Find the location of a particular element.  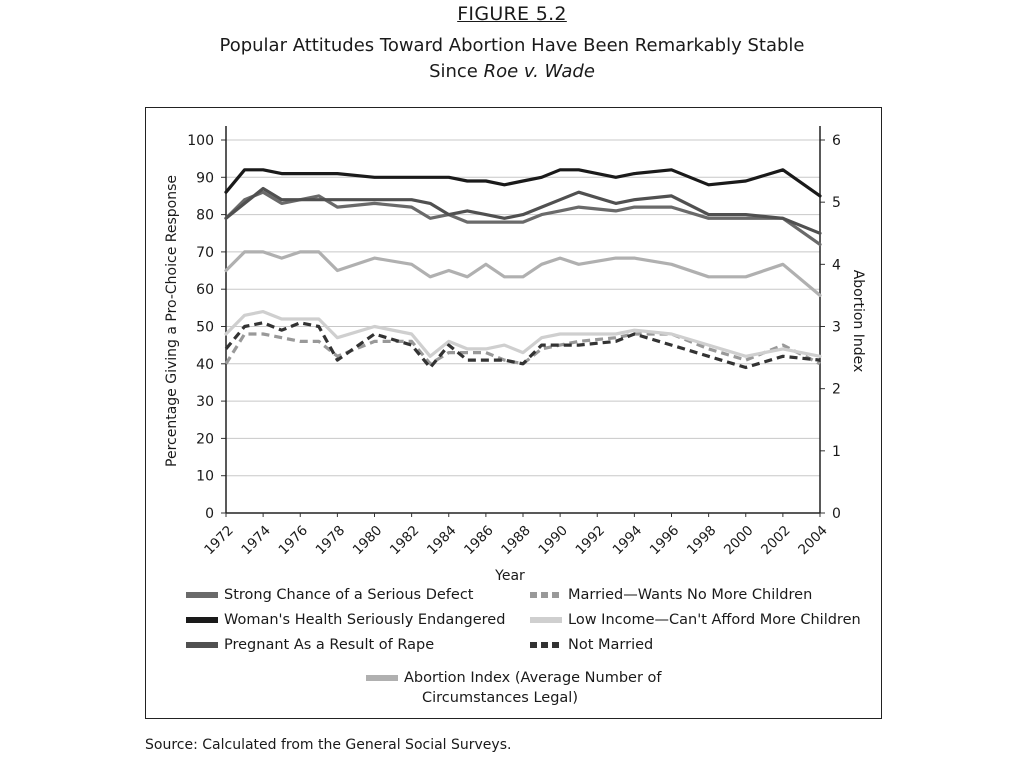

legend-item-womans-health: Woman's Health Seriously Endangered is located at coordinates (345, 620).